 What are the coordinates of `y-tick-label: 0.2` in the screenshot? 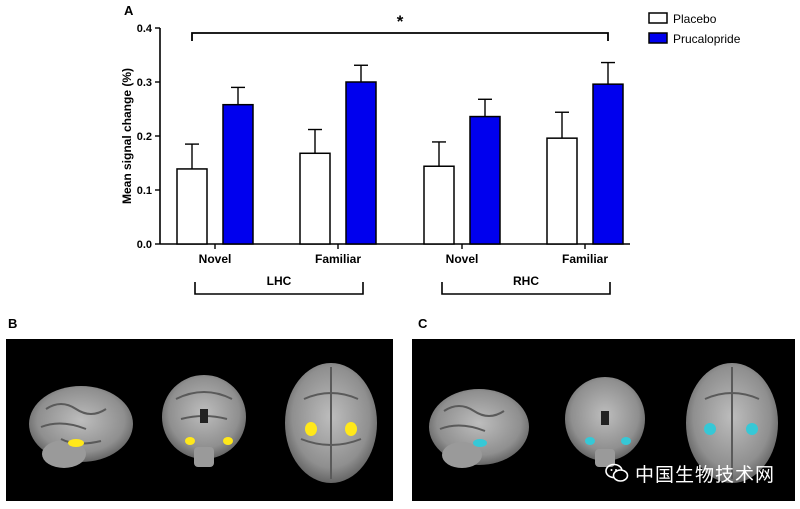 It's located at (144, 137).